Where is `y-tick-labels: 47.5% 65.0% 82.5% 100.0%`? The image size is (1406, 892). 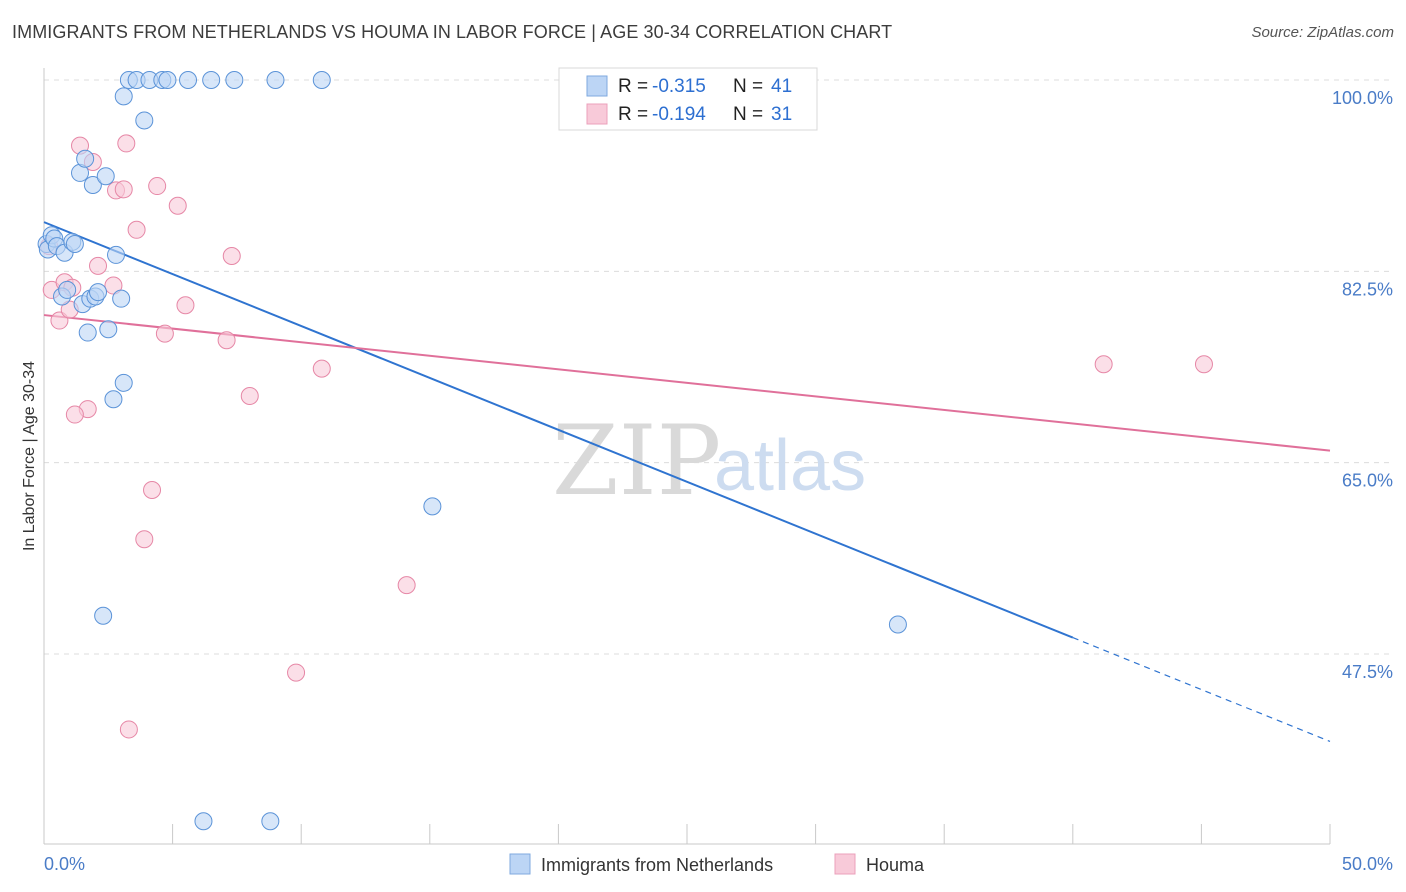 y-tick-labels: 47.5% 65.0% 82.5% 100.0% is located at coordinates (1362, 385).